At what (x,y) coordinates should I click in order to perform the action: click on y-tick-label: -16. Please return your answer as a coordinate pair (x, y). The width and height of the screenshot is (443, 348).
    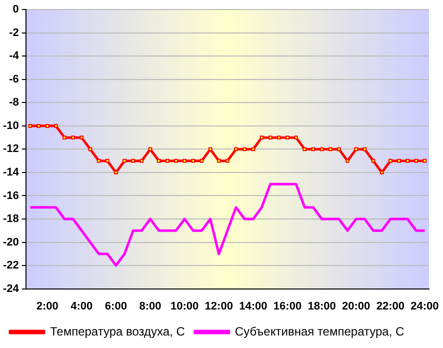
    Looking at the image, I should click on (10, 196).